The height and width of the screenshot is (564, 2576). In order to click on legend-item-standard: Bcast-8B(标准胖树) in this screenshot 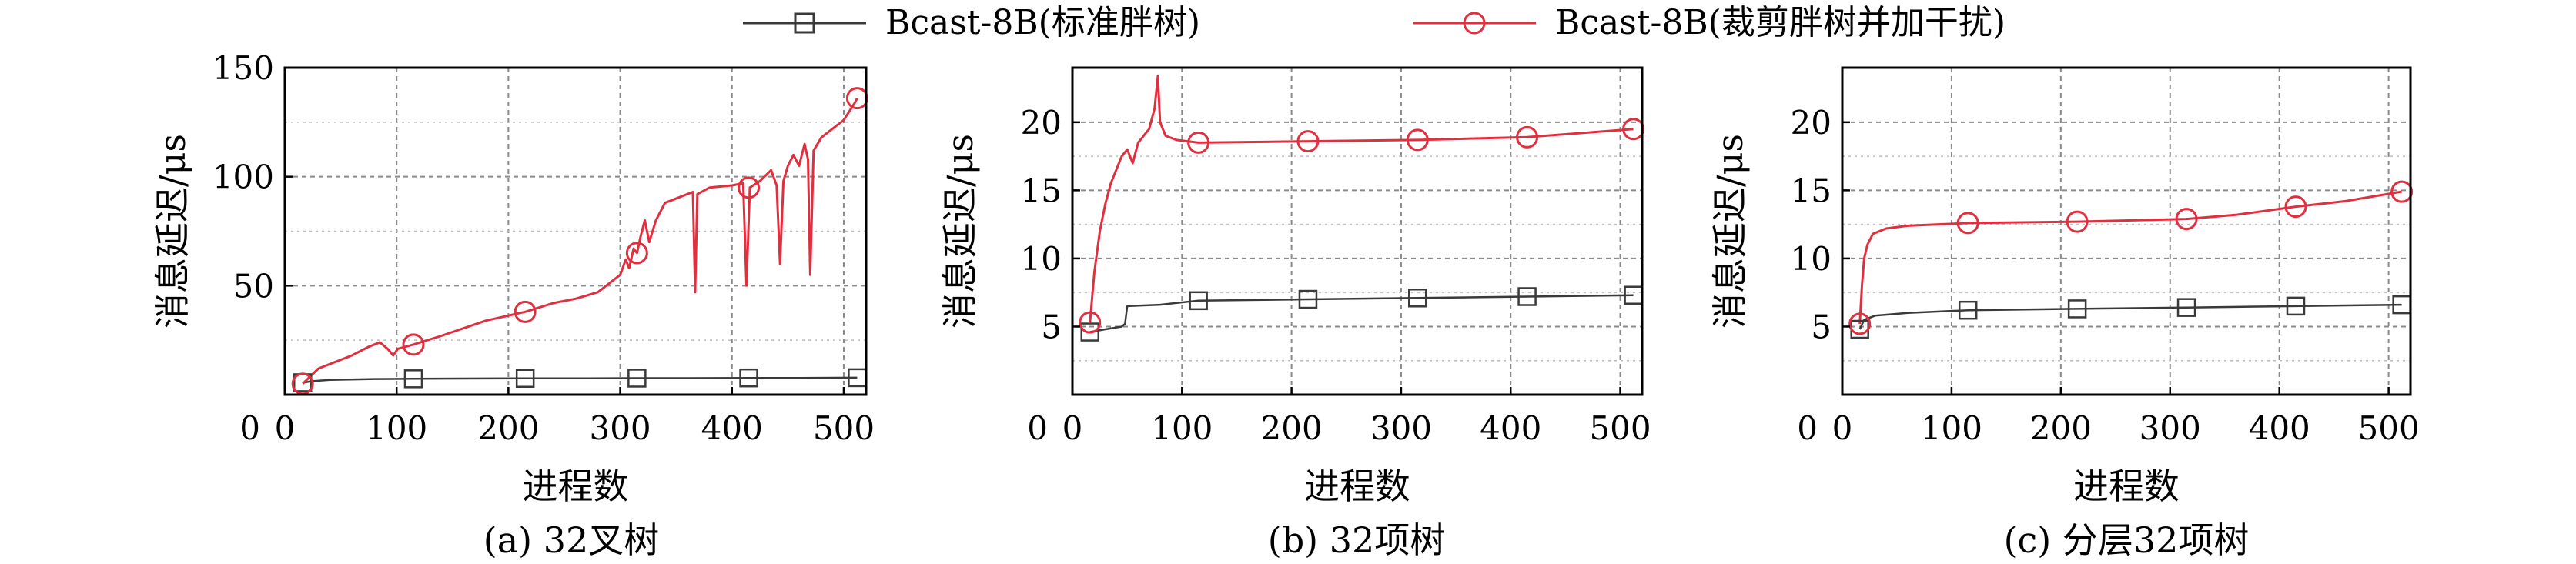, I will do `click(970, 23)`.